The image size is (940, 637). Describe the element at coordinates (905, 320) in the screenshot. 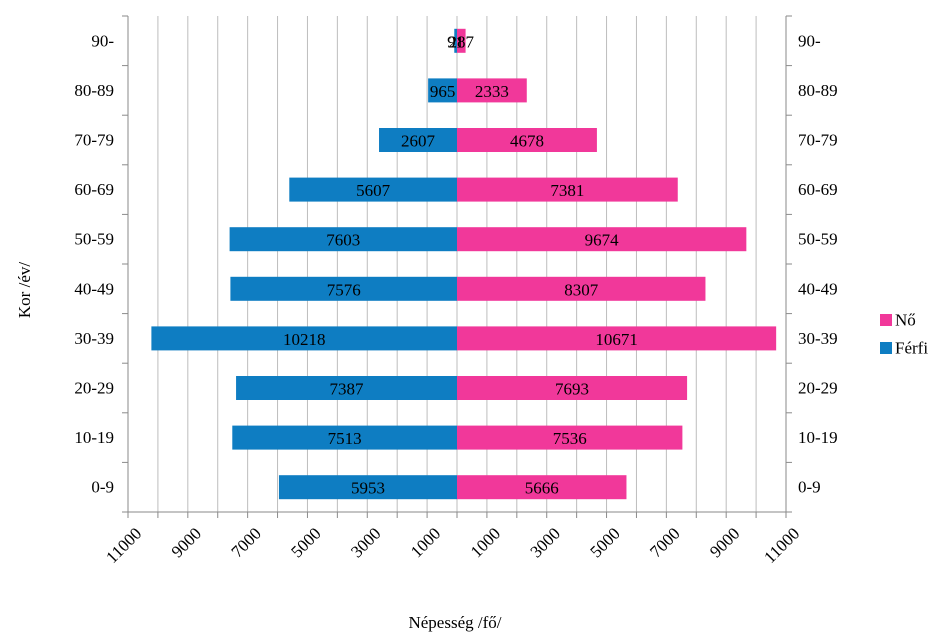

I see `legend-label: Nő` at that location.